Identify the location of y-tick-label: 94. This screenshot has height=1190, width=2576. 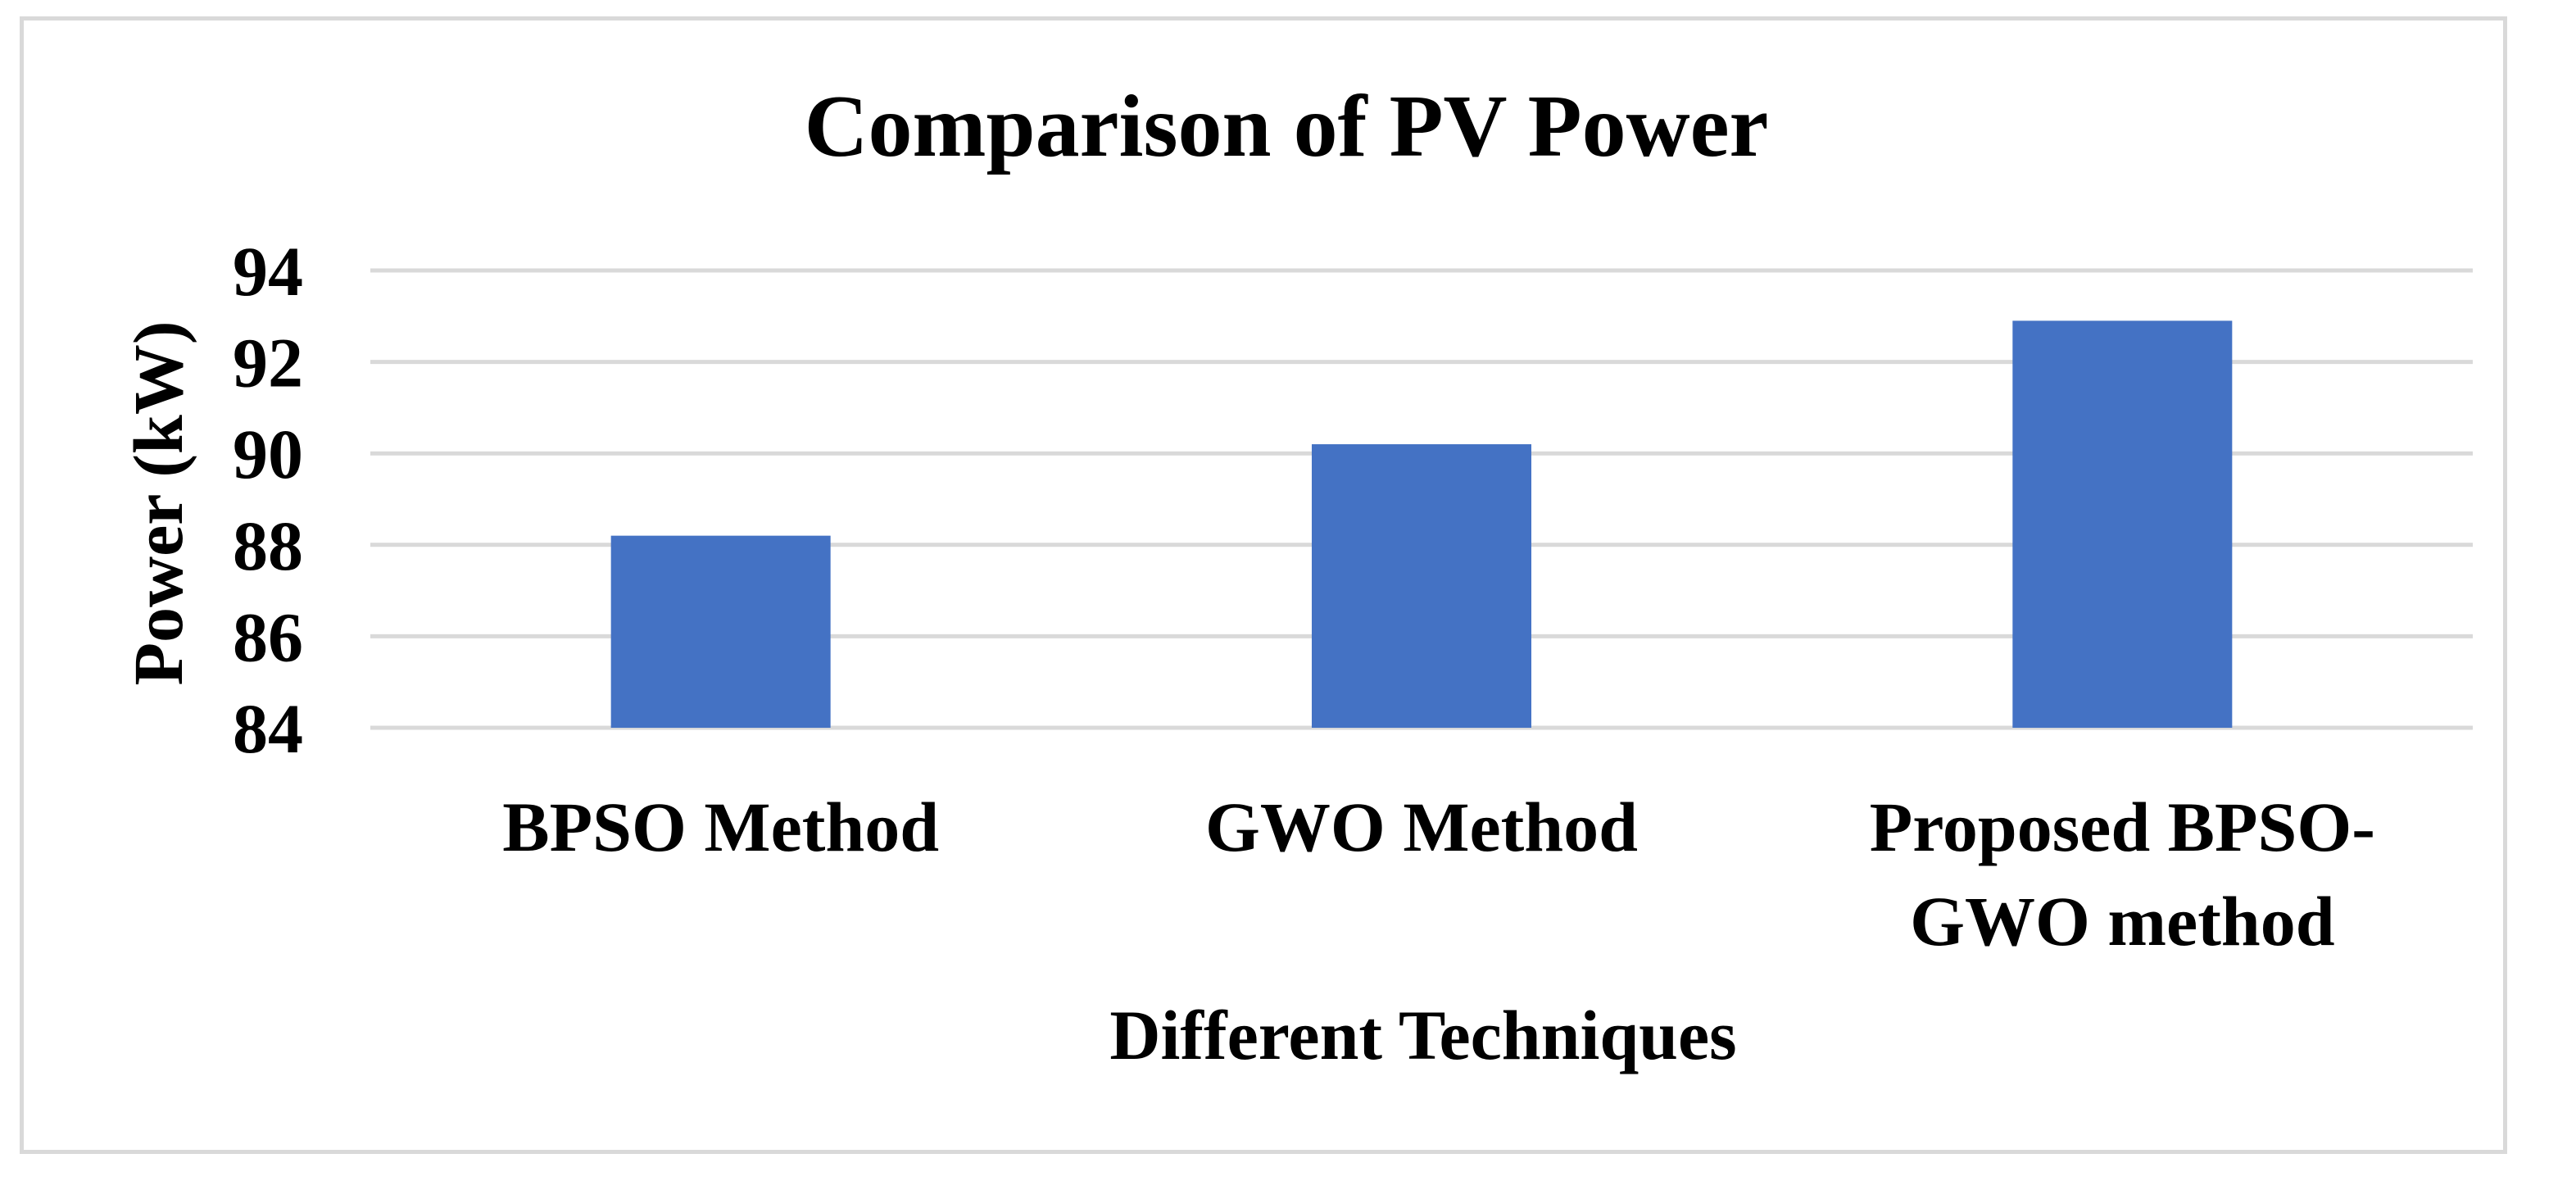
(268, 272).